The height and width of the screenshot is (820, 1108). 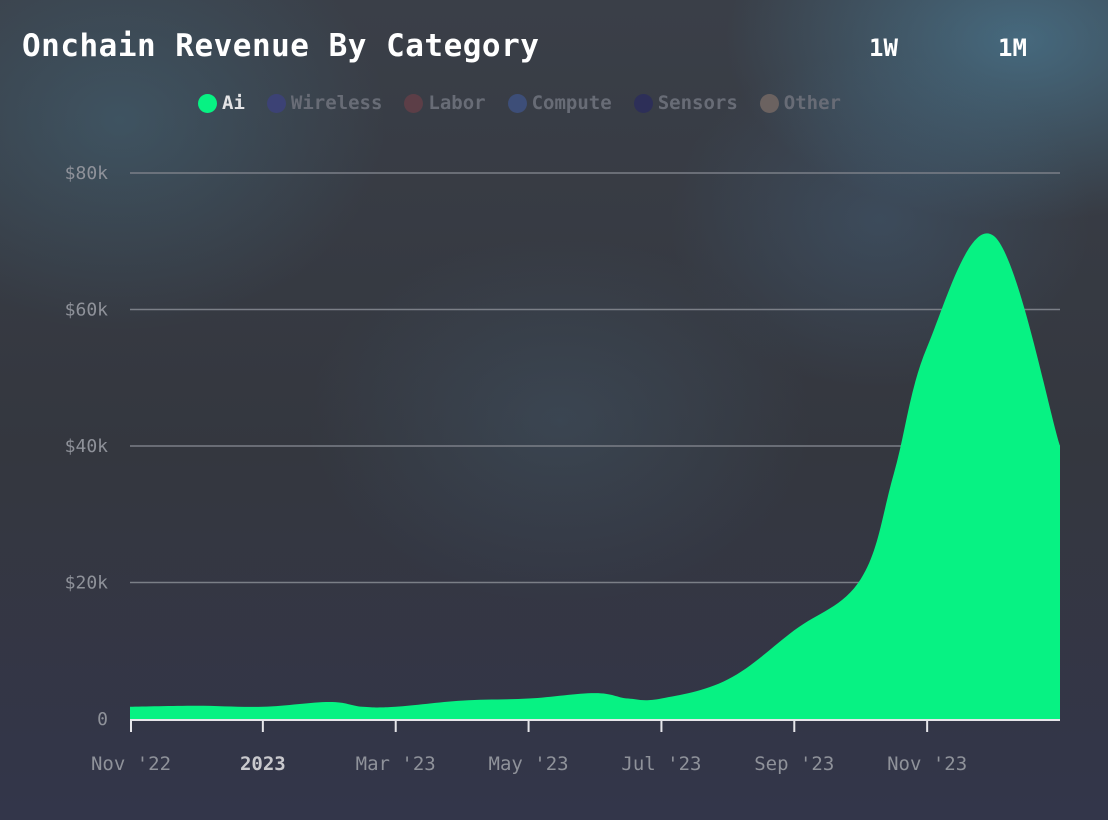 What do you see at coordinates (233, 103) in the screenshot?
I see `legend-label-ai: Ai` at bounding box center [233, 103].